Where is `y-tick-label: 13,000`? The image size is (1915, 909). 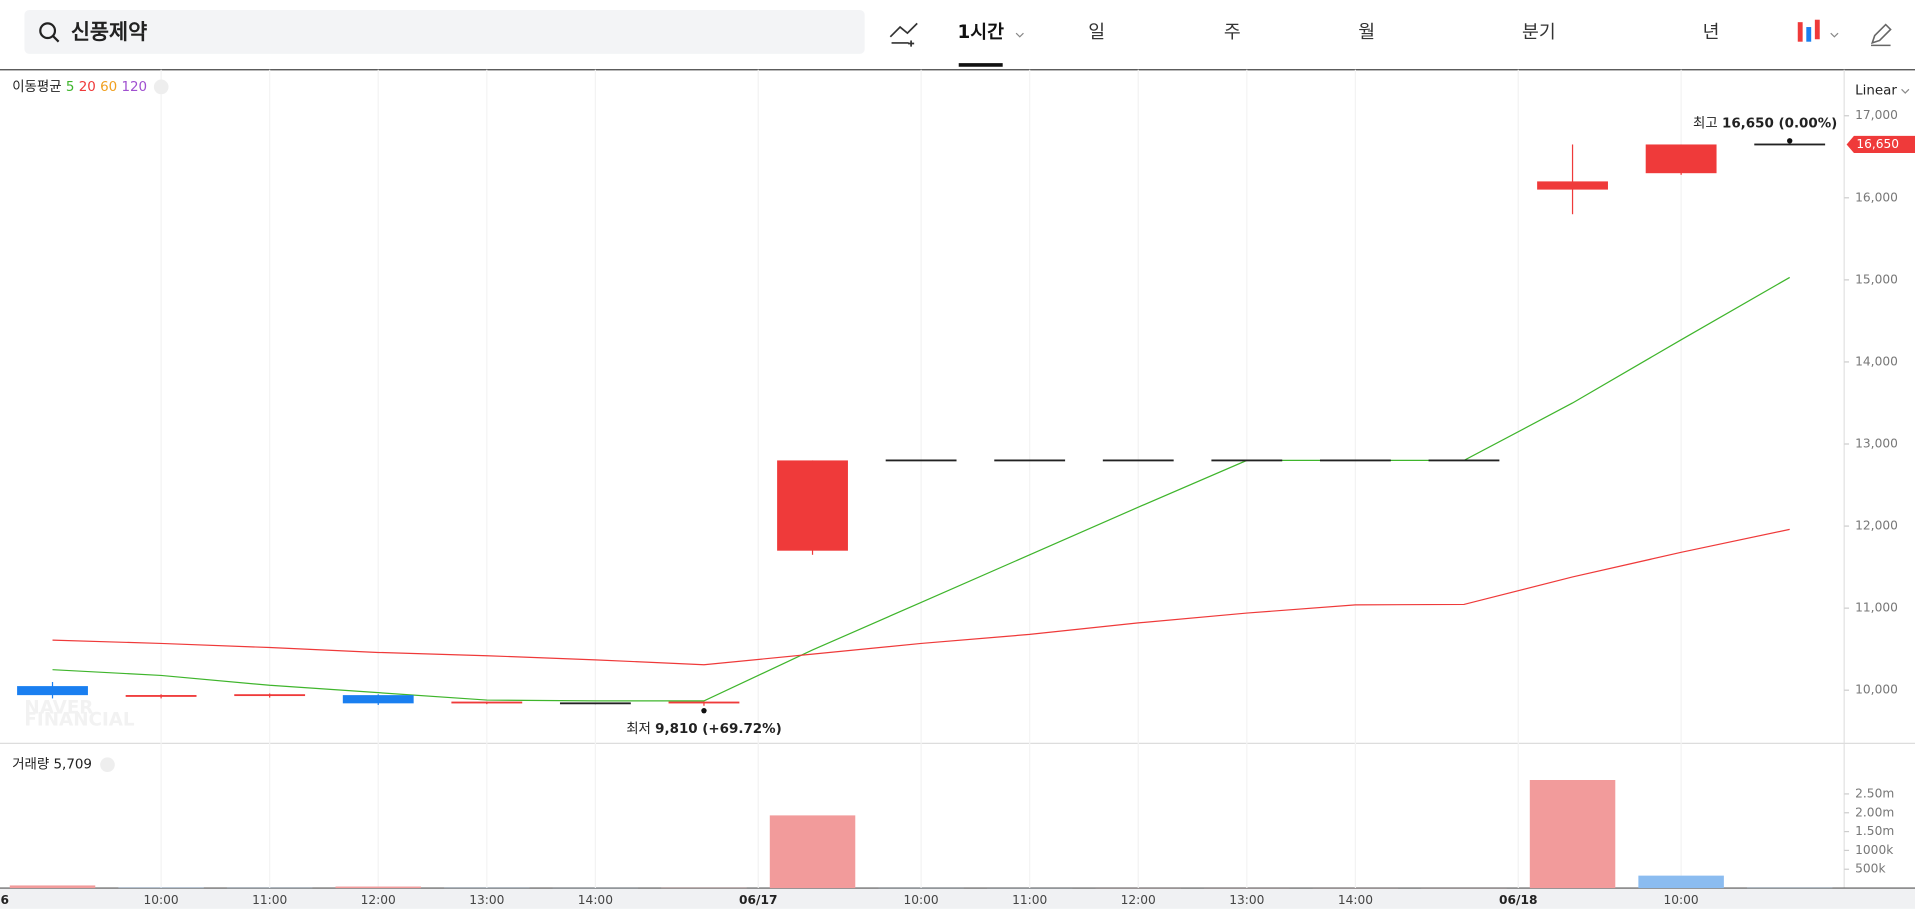
y-tick-label: 13,000 is located at coordinates (1876, 444).